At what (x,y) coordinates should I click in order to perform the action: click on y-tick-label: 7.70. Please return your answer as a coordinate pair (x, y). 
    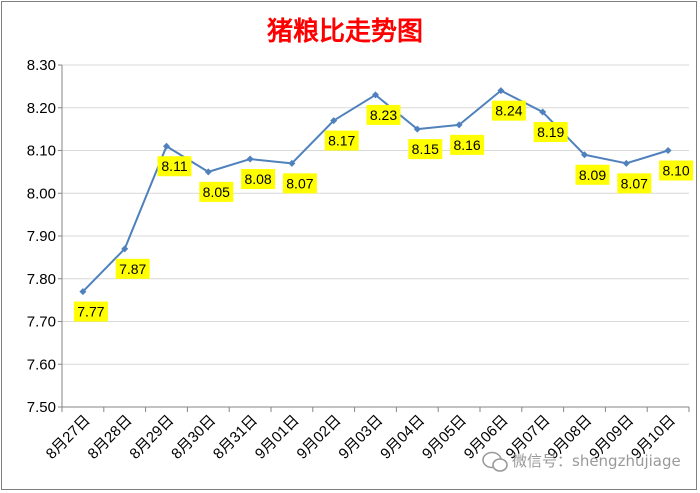
    Looking at the image, I should click on (41, 322).